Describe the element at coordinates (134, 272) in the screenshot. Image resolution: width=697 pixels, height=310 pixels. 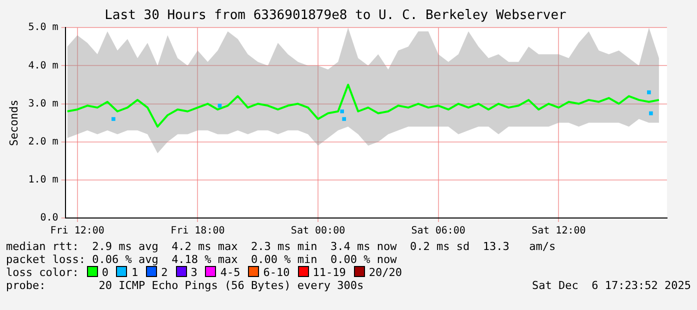
I see `legend-label: 1` at that location.